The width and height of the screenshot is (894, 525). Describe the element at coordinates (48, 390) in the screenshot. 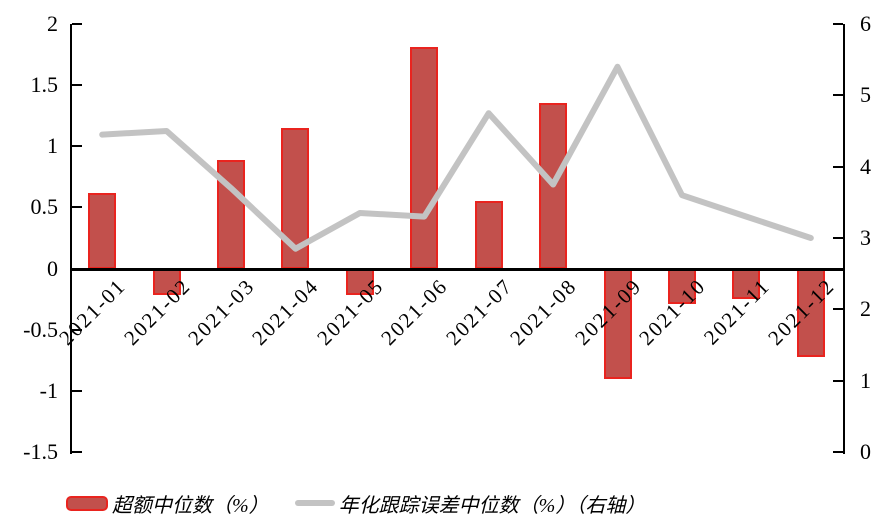

I see `left-axis-tick-label: -1` at that location.